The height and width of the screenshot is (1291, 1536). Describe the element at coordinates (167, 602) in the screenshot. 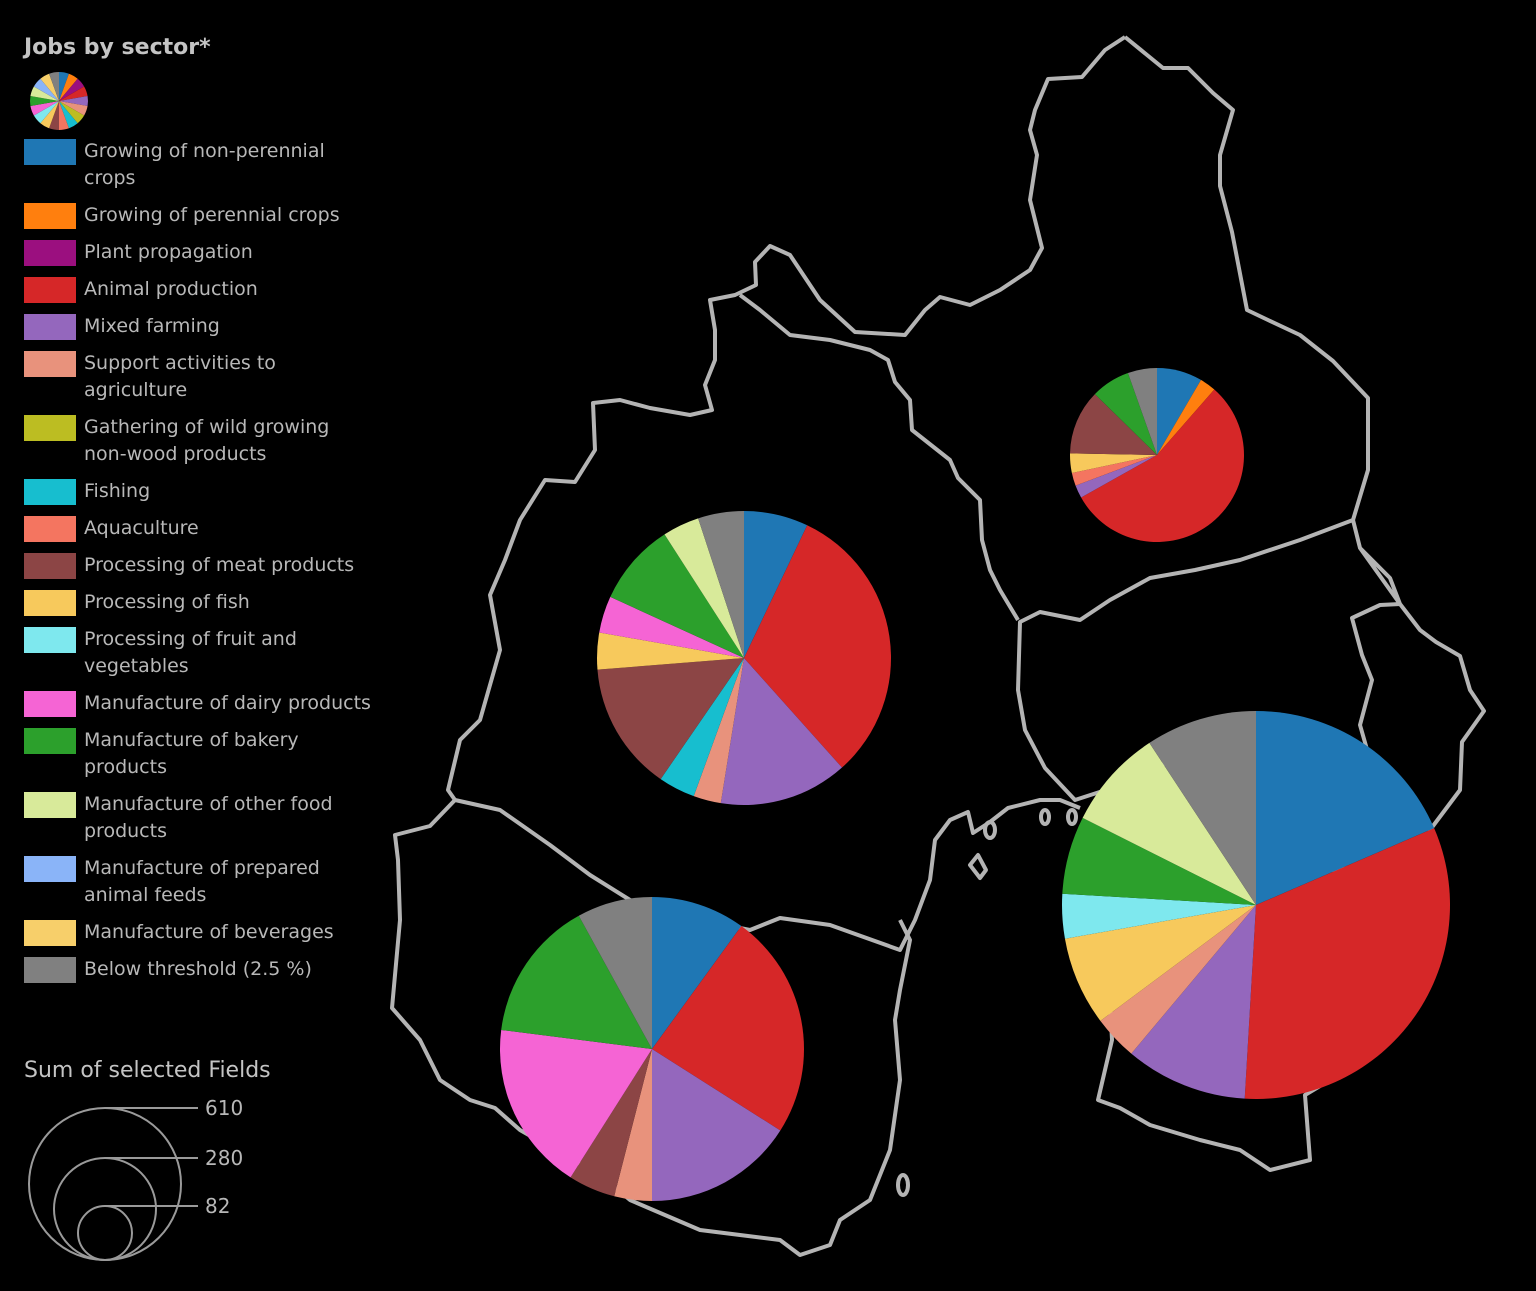

I see `legend-label: Processing of fish` at that location.